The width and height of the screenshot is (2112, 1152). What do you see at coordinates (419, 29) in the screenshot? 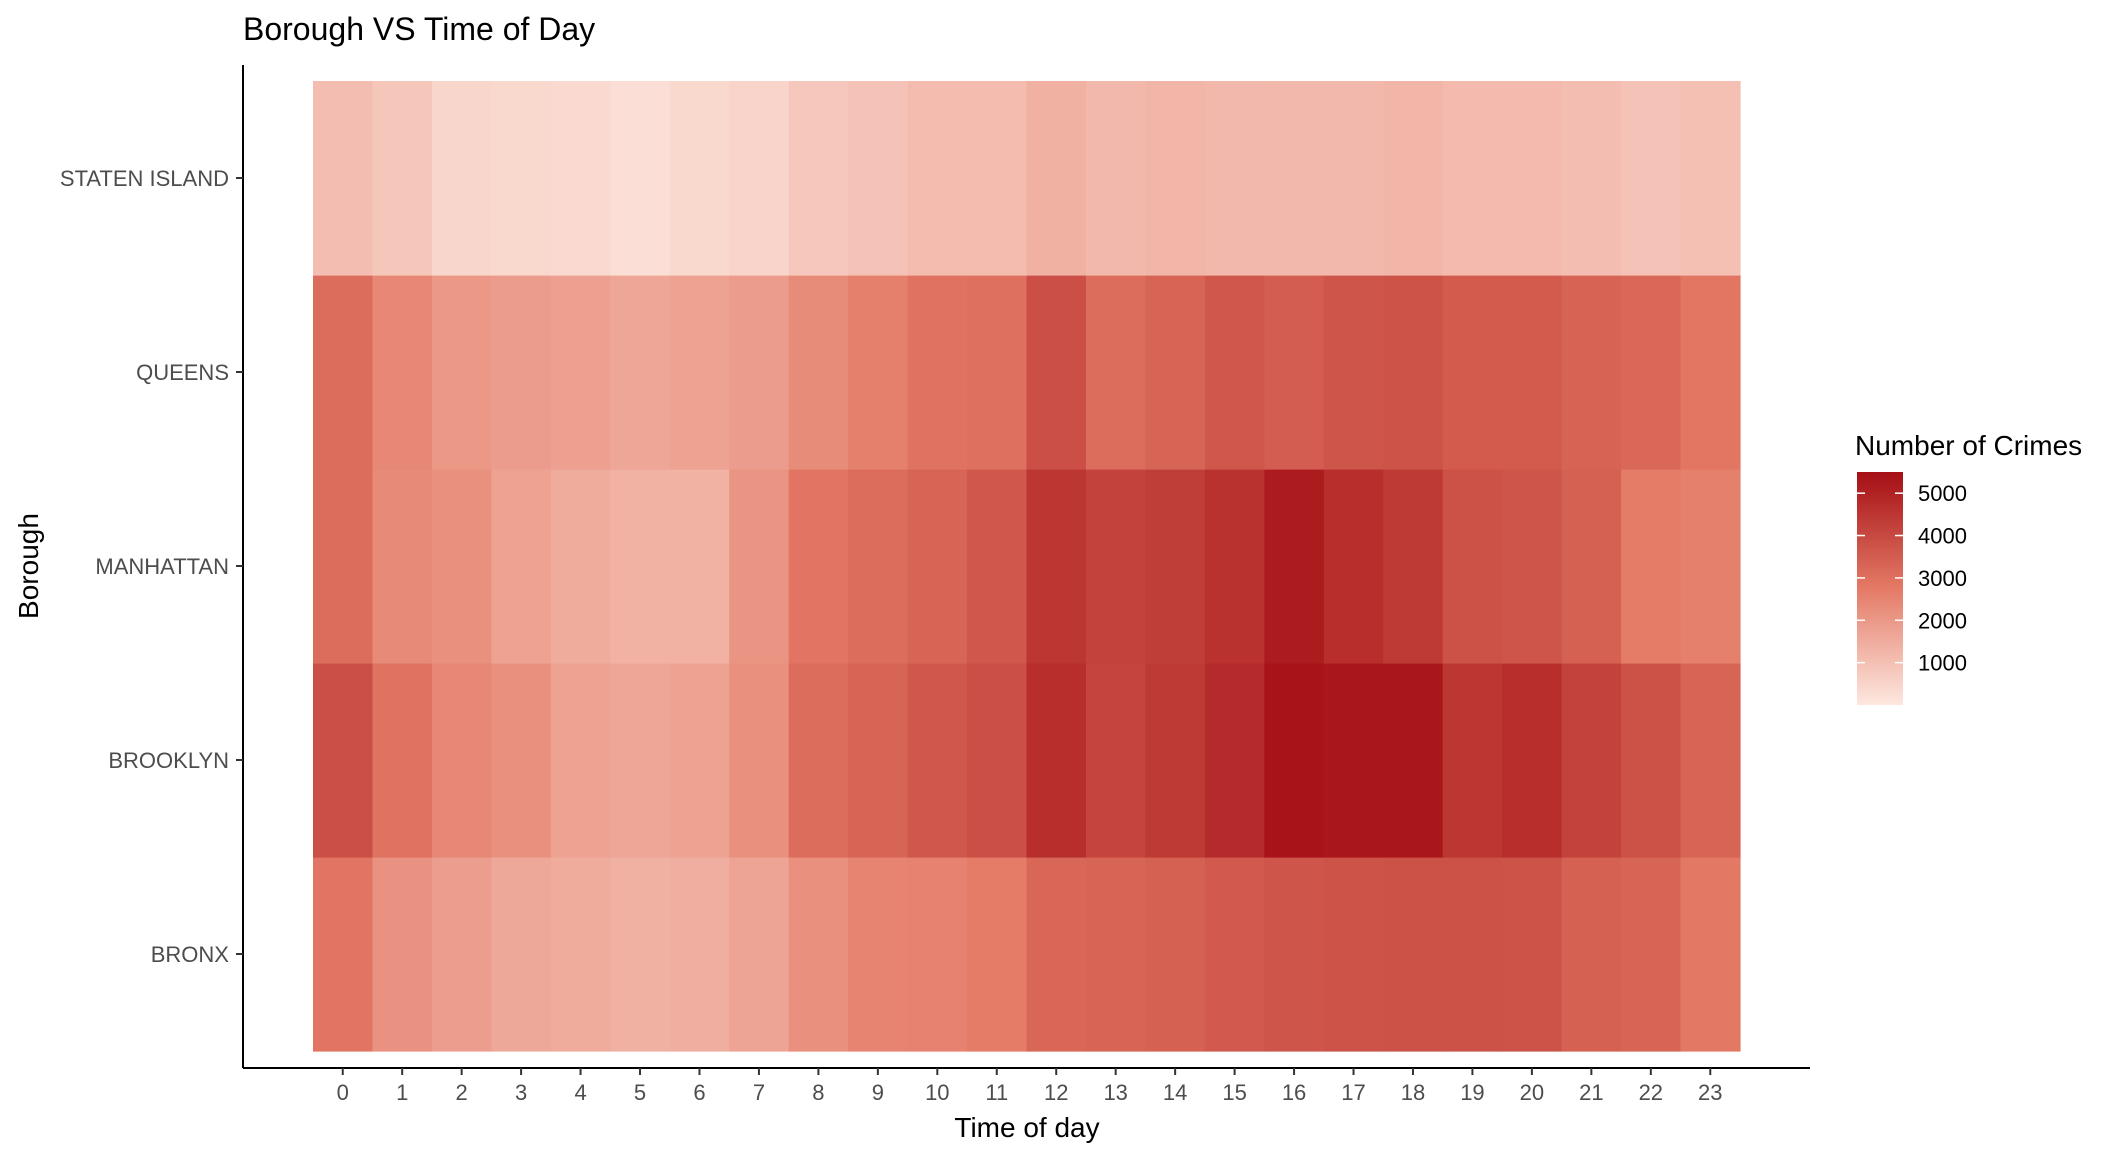
I see `chart-title: Borough VS Time of Day` at bounding box center [419, 29].